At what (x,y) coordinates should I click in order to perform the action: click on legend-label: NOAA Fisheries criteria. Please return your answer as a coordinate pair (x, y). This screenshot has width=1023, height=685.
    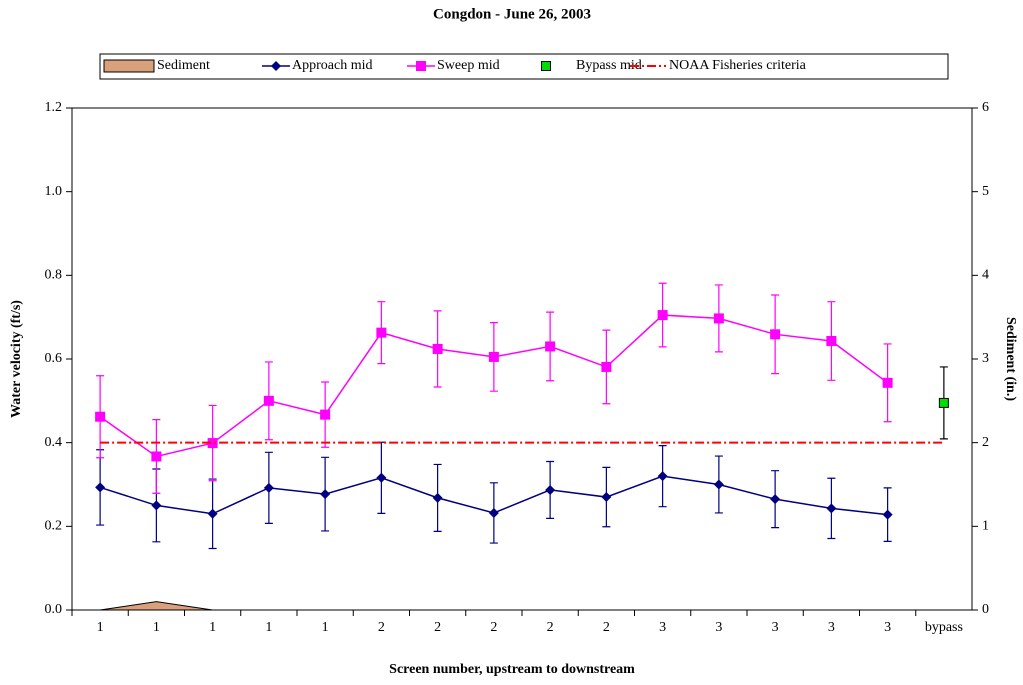
    Looking at the image, I should click on (738, 65).